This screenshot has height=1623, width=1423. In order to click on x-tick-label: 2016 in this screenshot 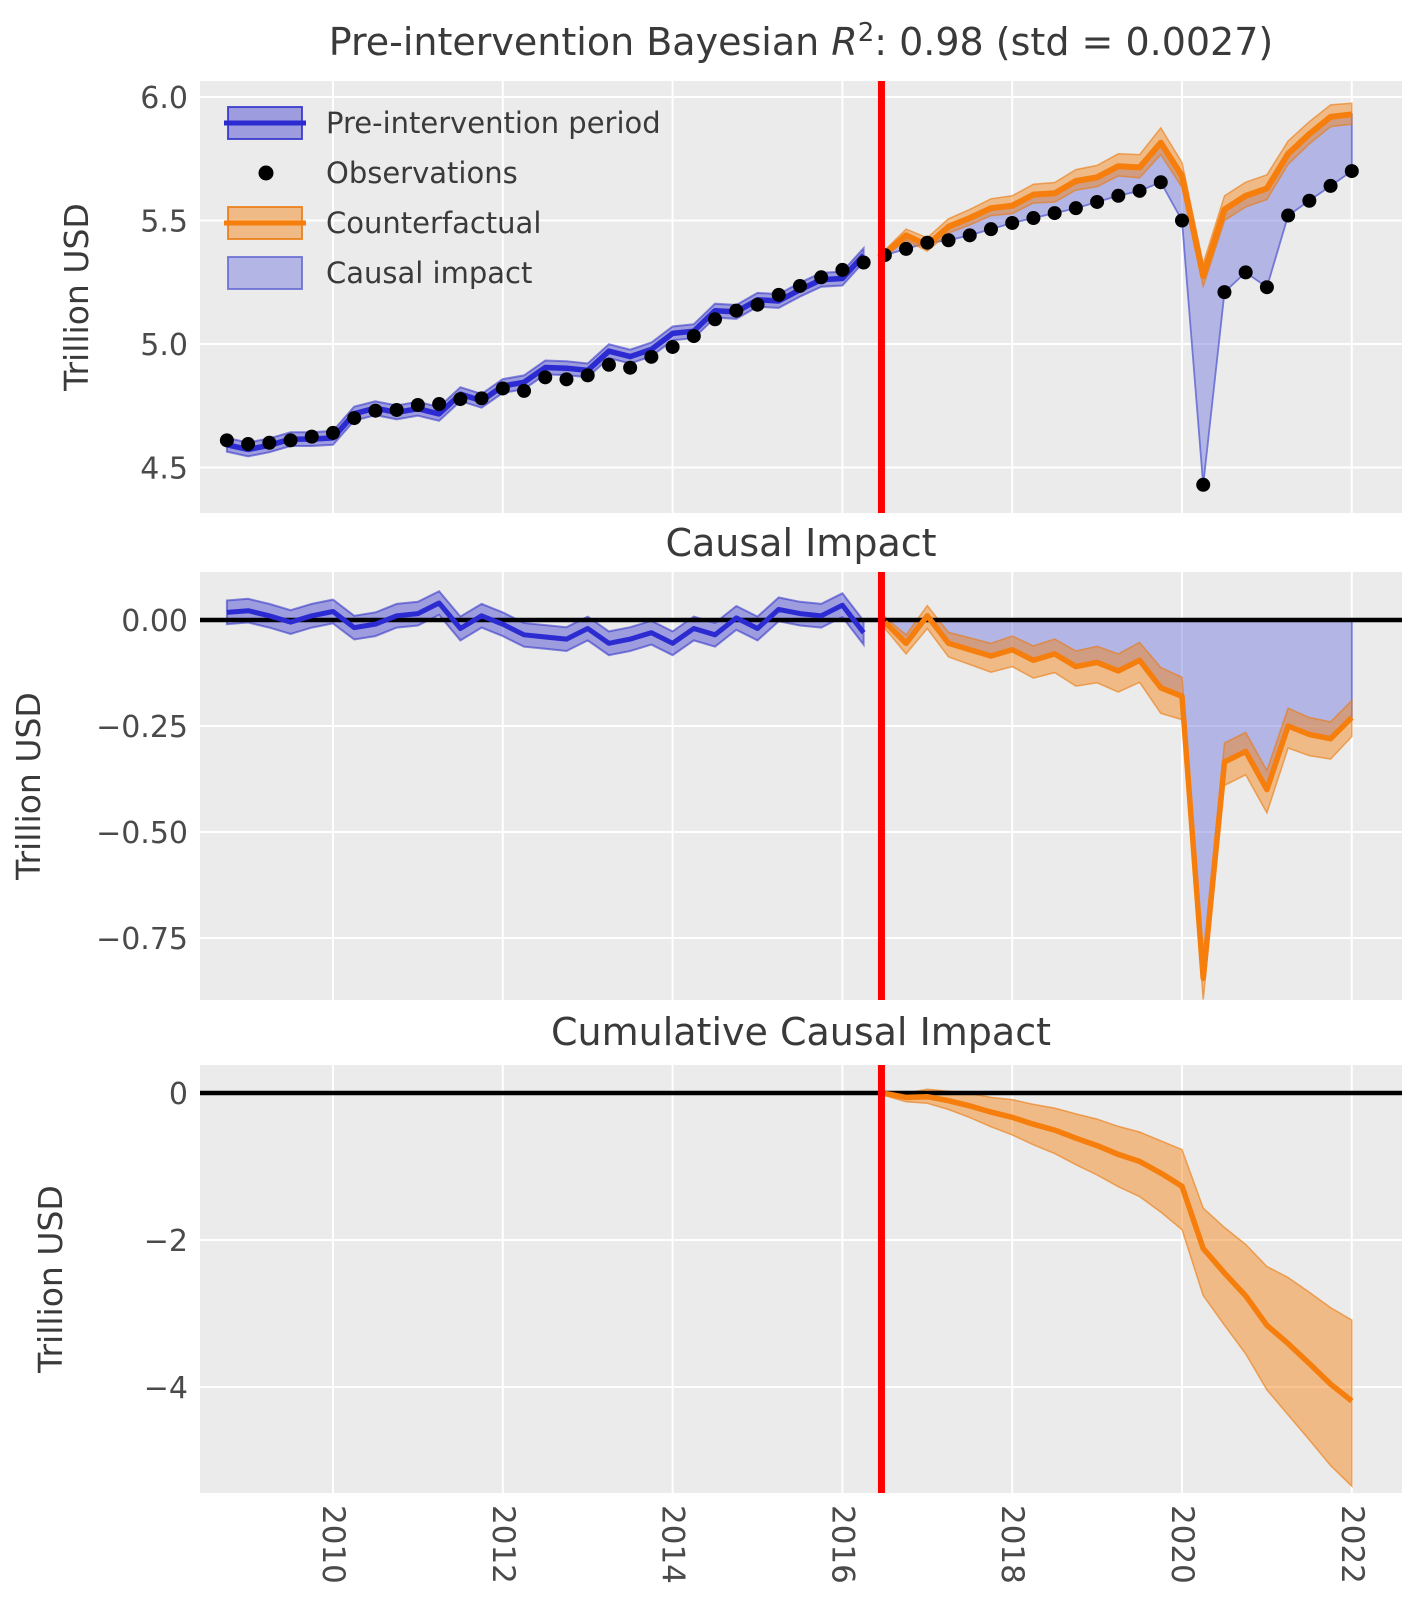, I will do `click(842, 1544)`.